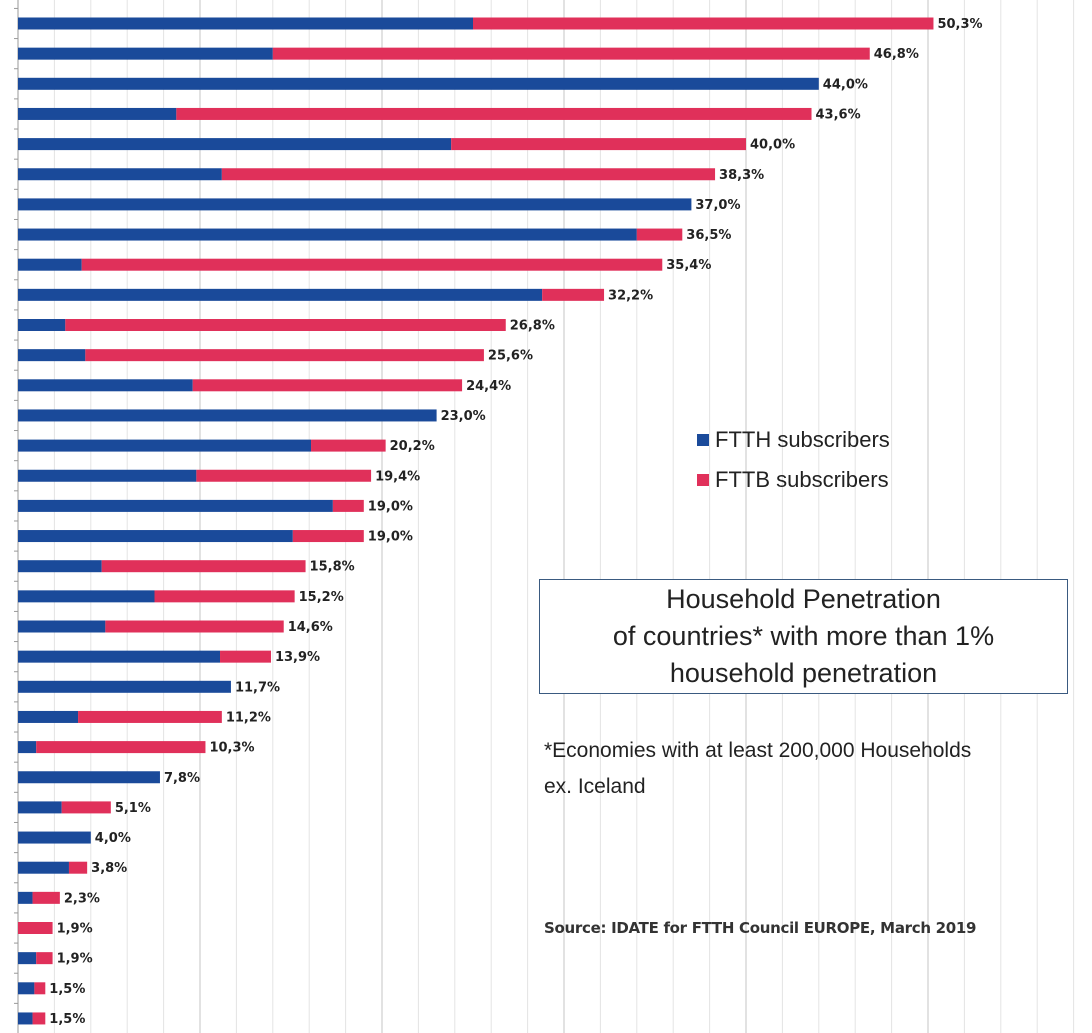 The width and height of the screenshot is (1092, 1033). I want to click on data-label: 15,8%, so click(332, 567).